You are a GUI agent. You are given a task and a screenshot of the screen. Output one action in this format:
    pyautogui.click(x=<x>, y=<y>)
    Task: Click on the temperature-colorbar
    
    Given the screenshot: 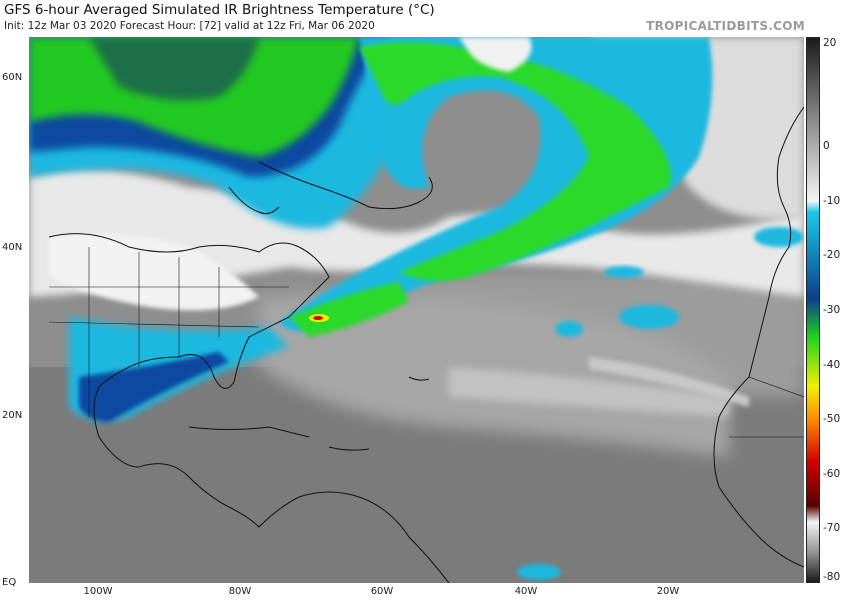 What is the action you would take?
    pyautogui.click(x=813, y=310)
    